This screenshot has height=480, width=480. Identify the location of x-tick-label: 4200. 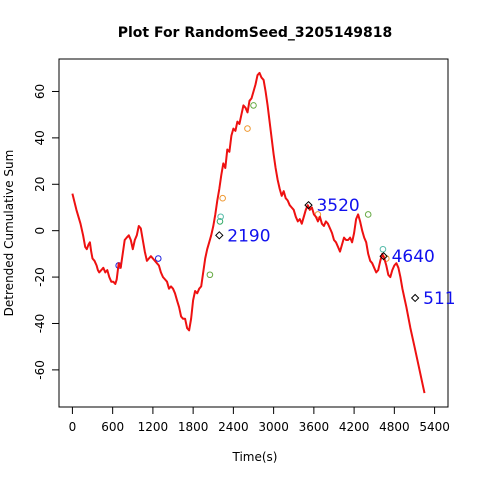
(354, 427).